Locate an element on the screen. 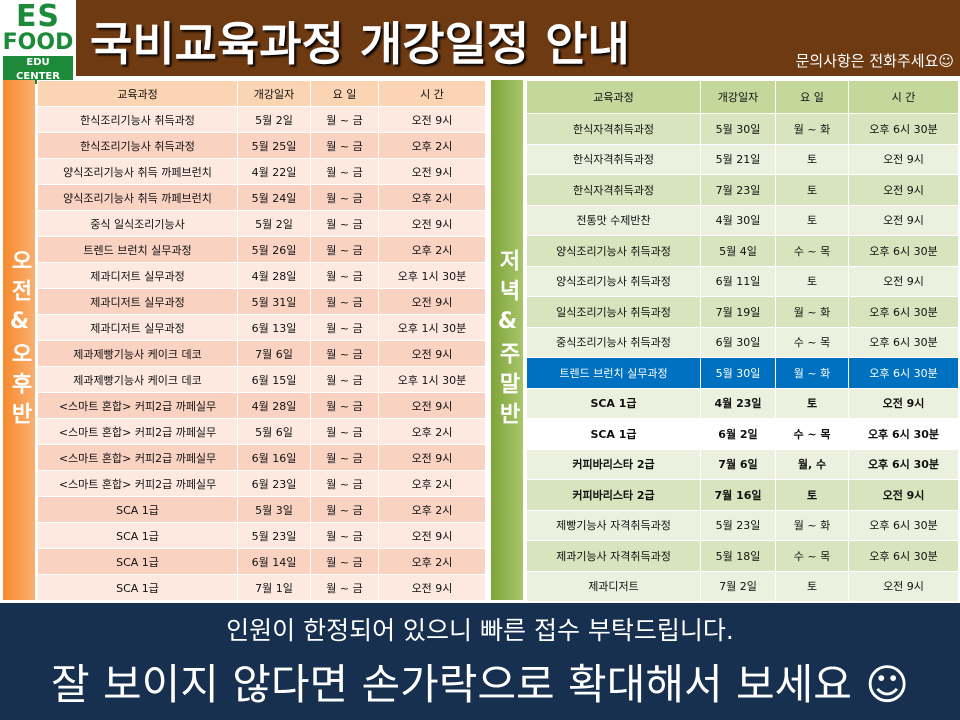 This screenshot has width=960, height=720. cell: 5월 25일 is located at coordinates (274, 145).